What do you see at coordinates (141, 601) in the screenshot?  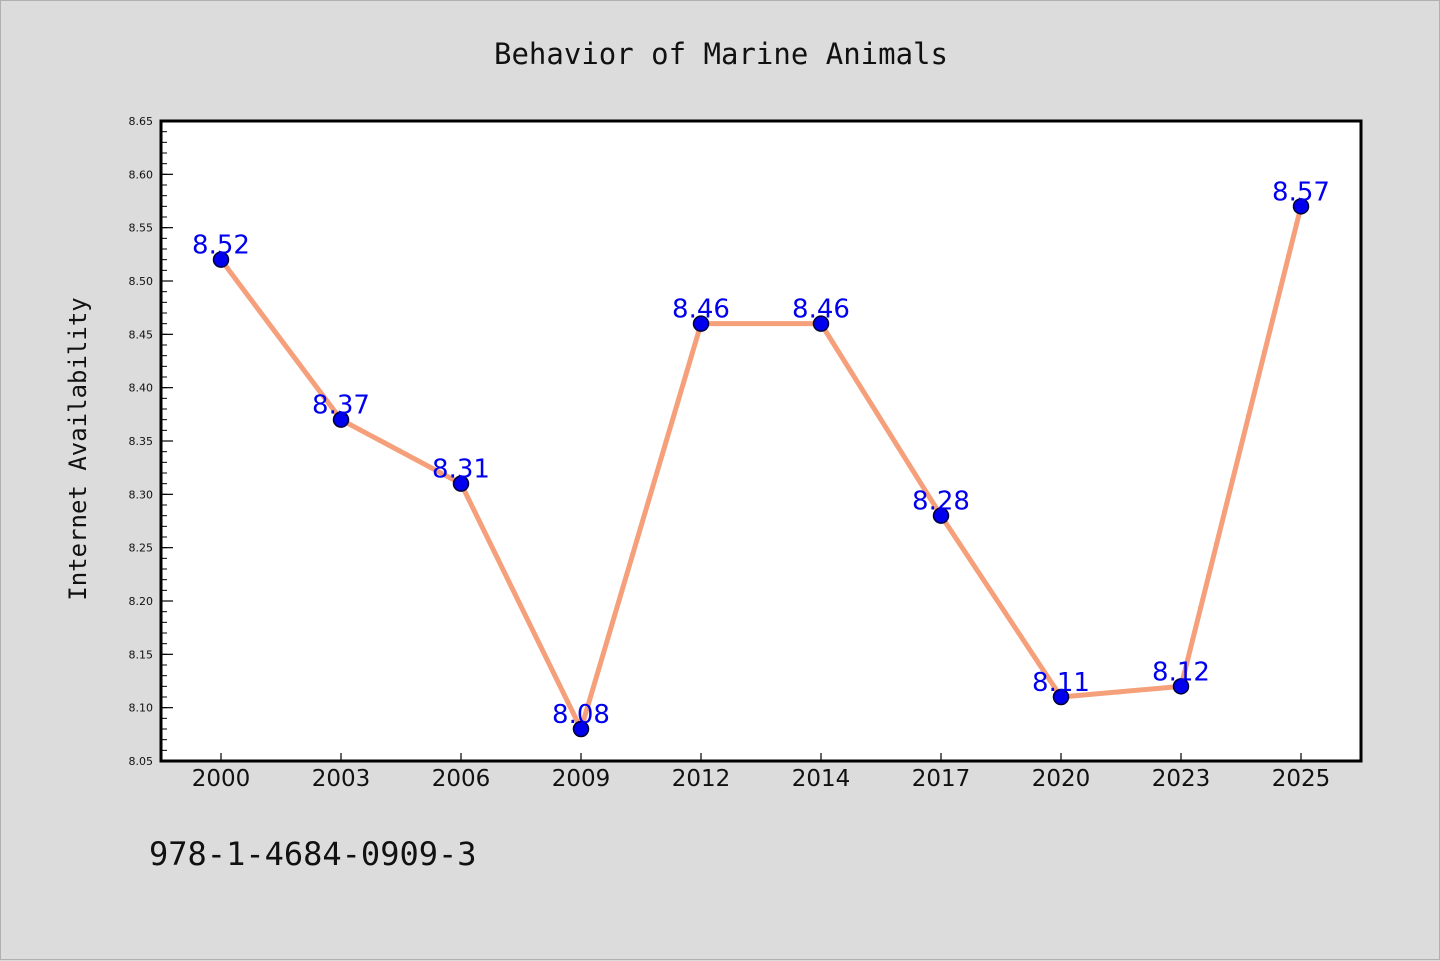 I see `y-tick-label: 8.20` at bounding box center [141, 601].